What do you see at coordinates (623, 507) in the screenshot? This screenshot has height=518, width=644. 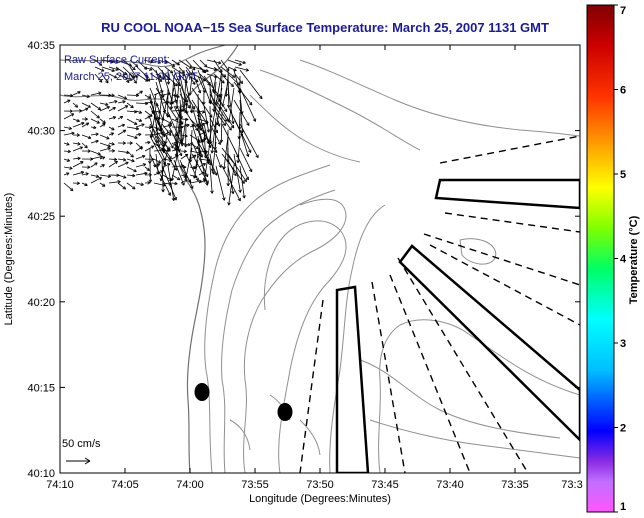 I see `colorbar-tick-label: 1` at bounding box center [623, 507].